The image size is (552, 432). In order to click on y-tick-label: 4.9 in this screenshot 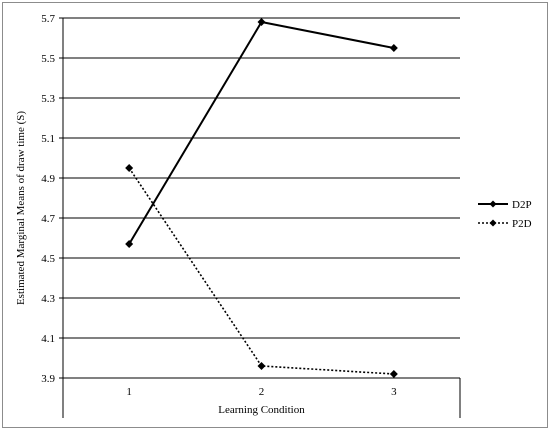, I will do `click(48, 179)`.